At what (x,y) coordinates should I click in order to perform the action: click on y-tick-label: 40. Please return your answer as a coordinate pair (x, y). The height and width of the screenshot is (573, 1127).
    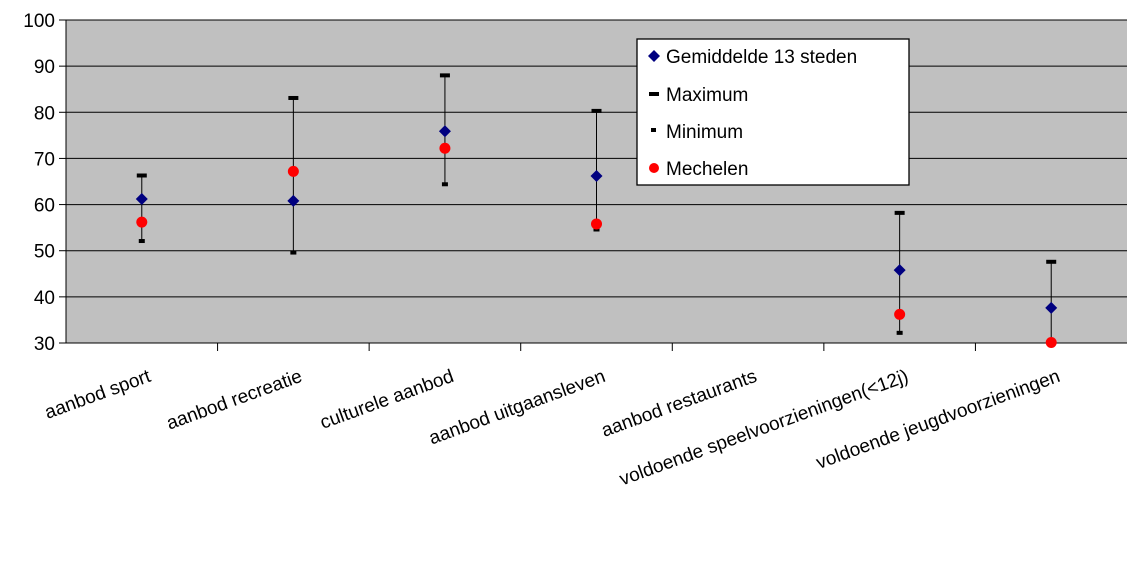
    Looking at the image, I should click on (44, 298).